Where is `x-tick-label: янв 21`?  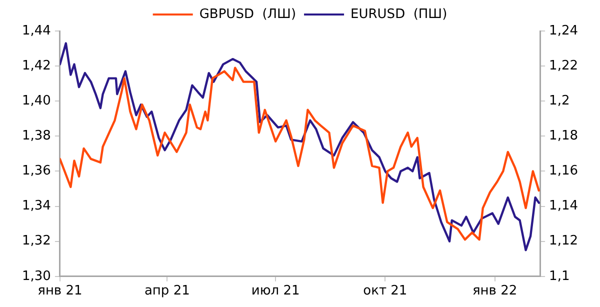 x-tick-label: янв 21 is located at coordinates (60, 291).